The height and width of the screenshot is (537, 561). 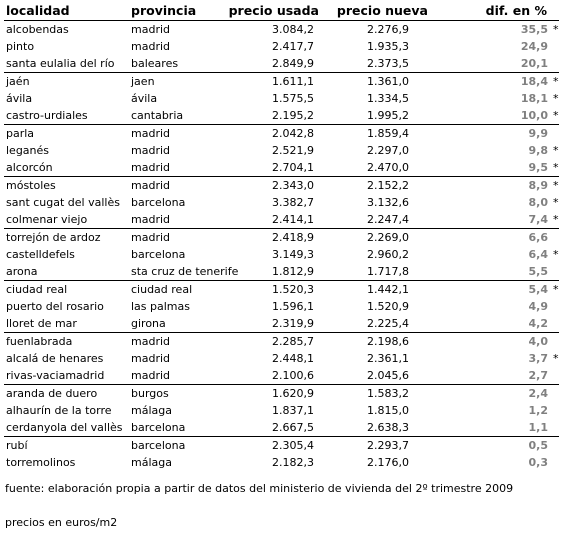 I want to click on table-row: leganés madrid 2.521,9 2.297,0 9,8 *, so click(x=281, y=150).